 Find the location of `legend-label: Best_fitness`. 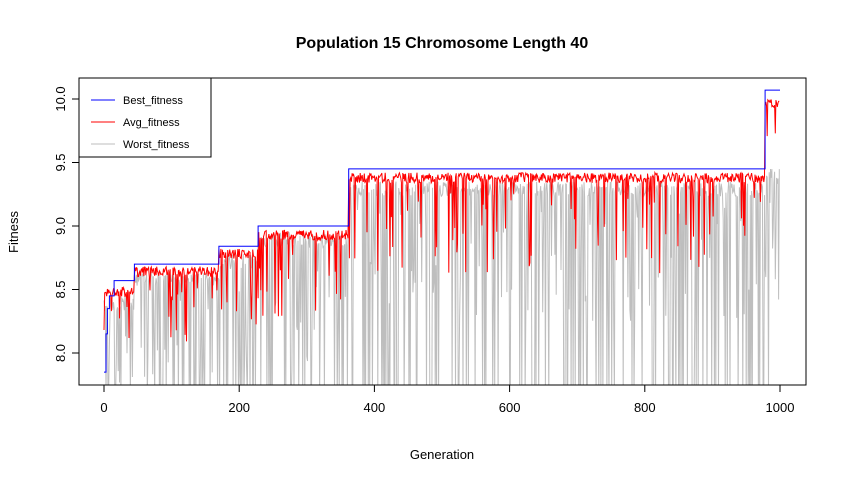

legend-label: Best_fitness is located at coordinates (153, 101).